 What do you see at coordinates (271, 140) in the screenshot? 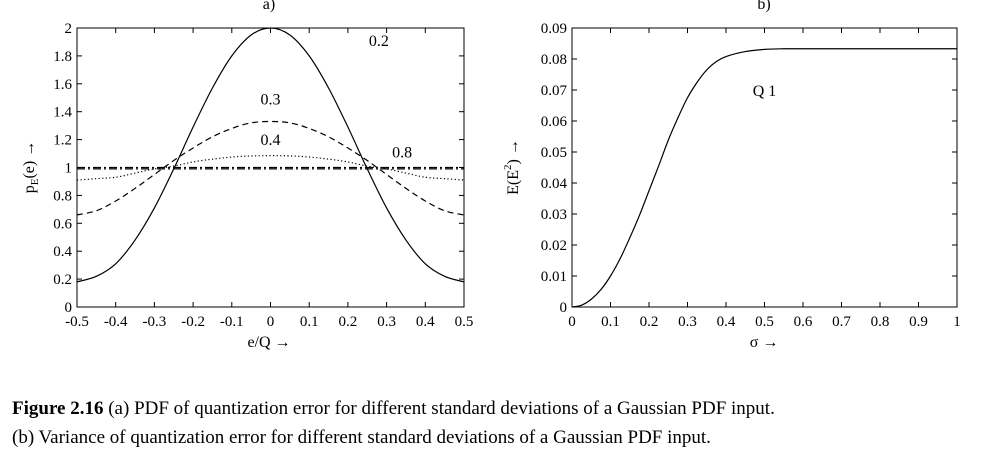
I see `curve-label: 0.4` at bounding box center [271, 140].